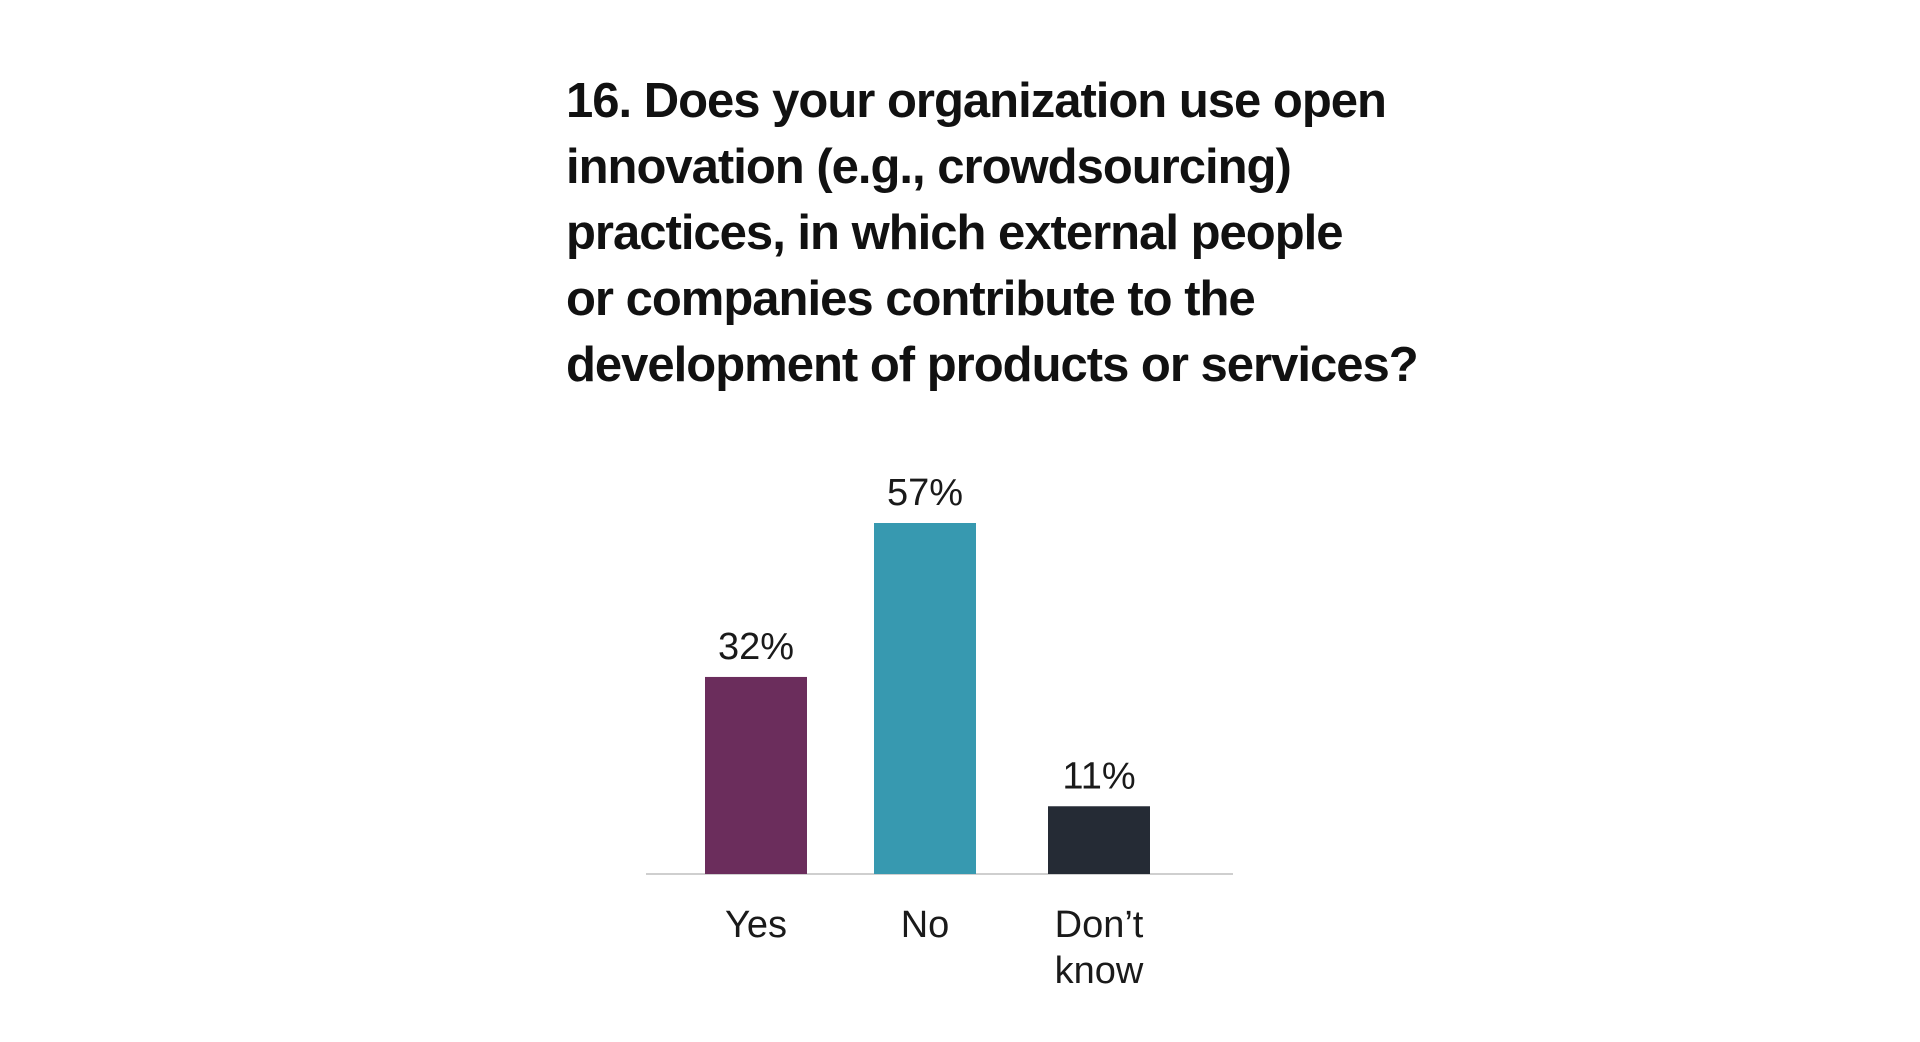 The height and width of the screenshot is (1042, 1920). I want to click on chart-title-line: 16. Does your organization use open, so click(976, 101).